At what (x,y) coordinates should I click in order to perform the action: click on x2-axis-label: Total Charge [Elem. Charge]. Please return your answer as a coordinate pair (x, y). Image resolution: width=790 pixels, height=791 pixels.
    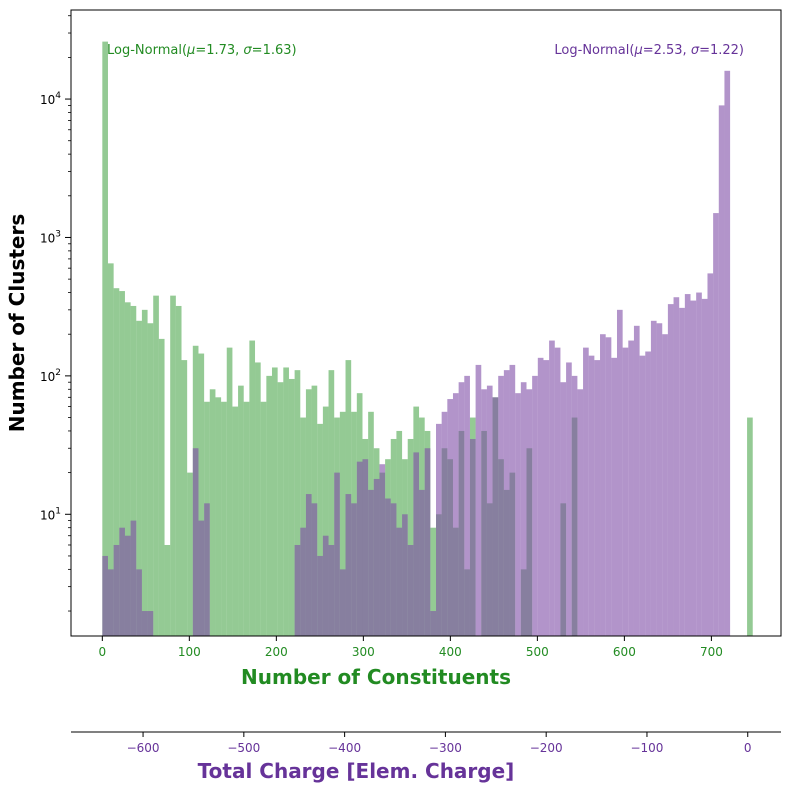
    Looking at the image, I should click on (356, 771).